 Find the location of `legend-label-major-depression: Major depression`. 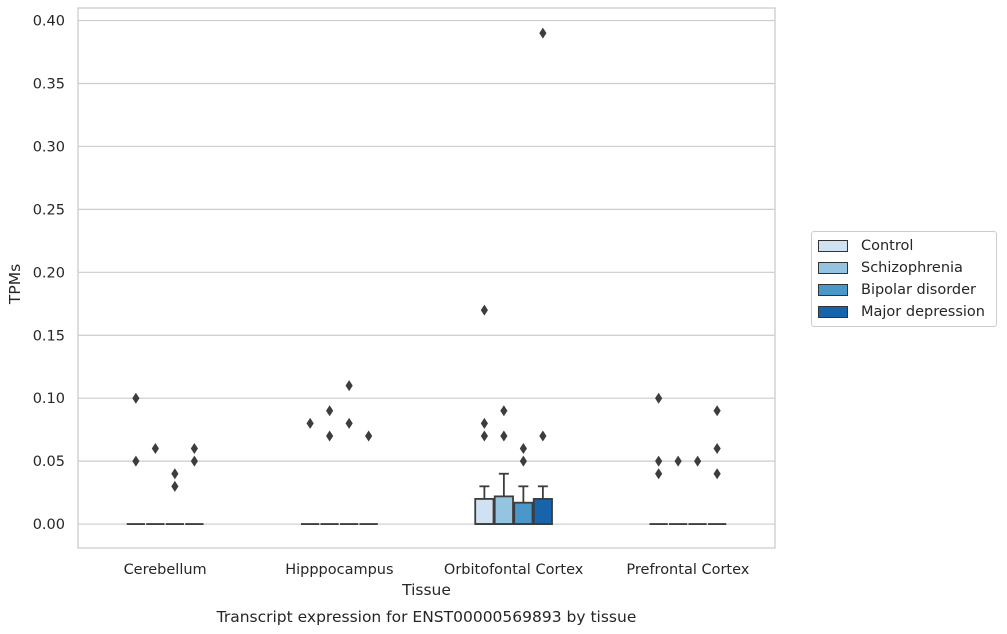

legend-label-major-depression: Major depression is located at coordinates (923, 312).